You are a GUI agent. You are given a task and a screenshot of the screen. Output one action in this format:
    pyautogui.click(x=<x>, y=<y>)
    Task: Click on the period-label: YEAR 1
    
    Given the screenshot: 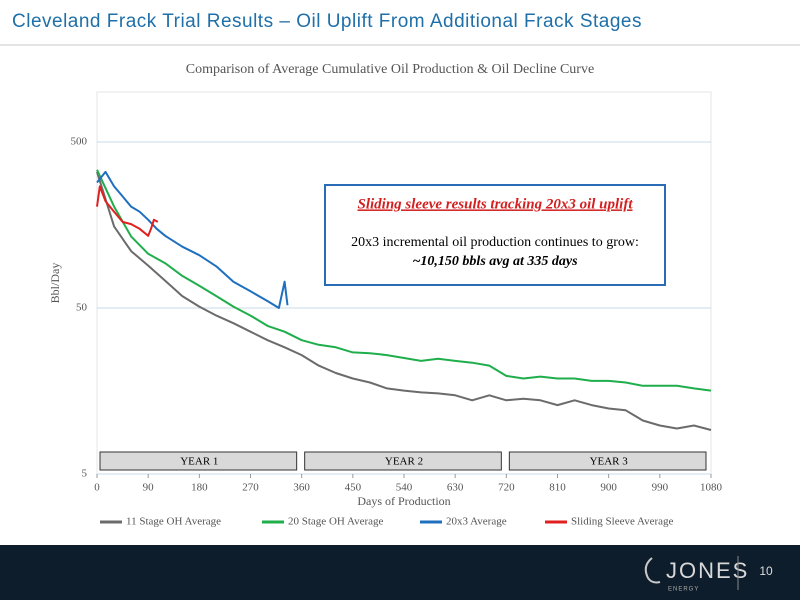 What is the action you would take?
    pyautogui.click(x=199, y=462)
    